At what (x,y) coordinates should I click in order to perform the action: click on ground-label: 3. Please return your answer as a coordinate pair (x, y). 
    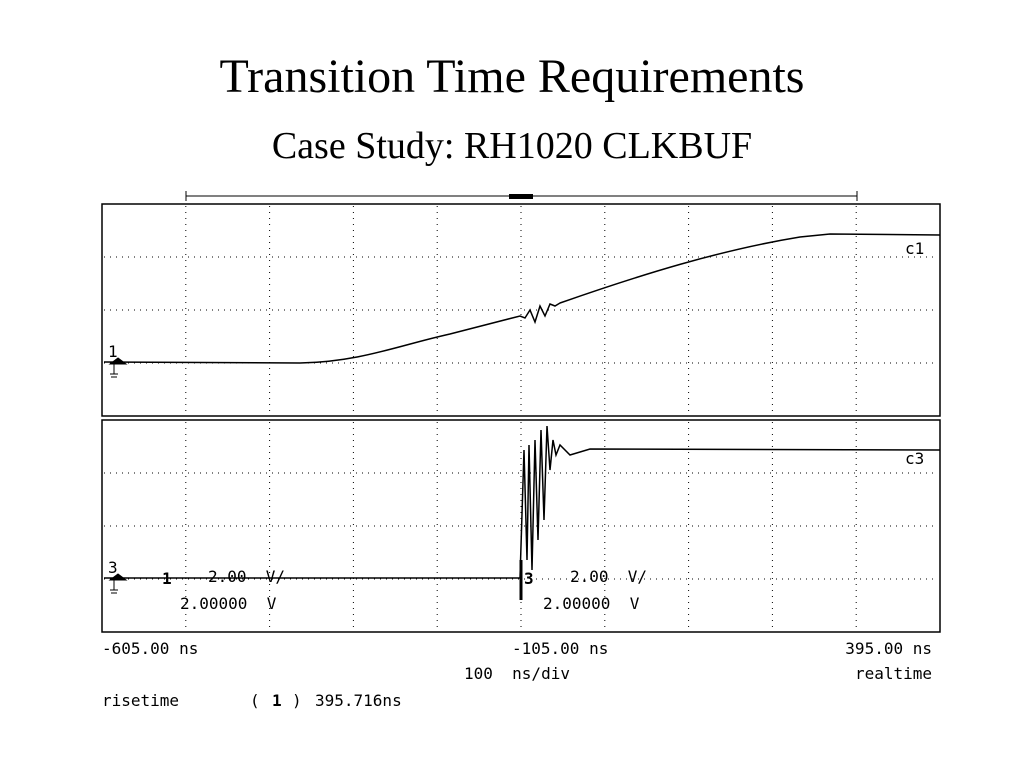
    Looking at the image, I should click on (113, 567).